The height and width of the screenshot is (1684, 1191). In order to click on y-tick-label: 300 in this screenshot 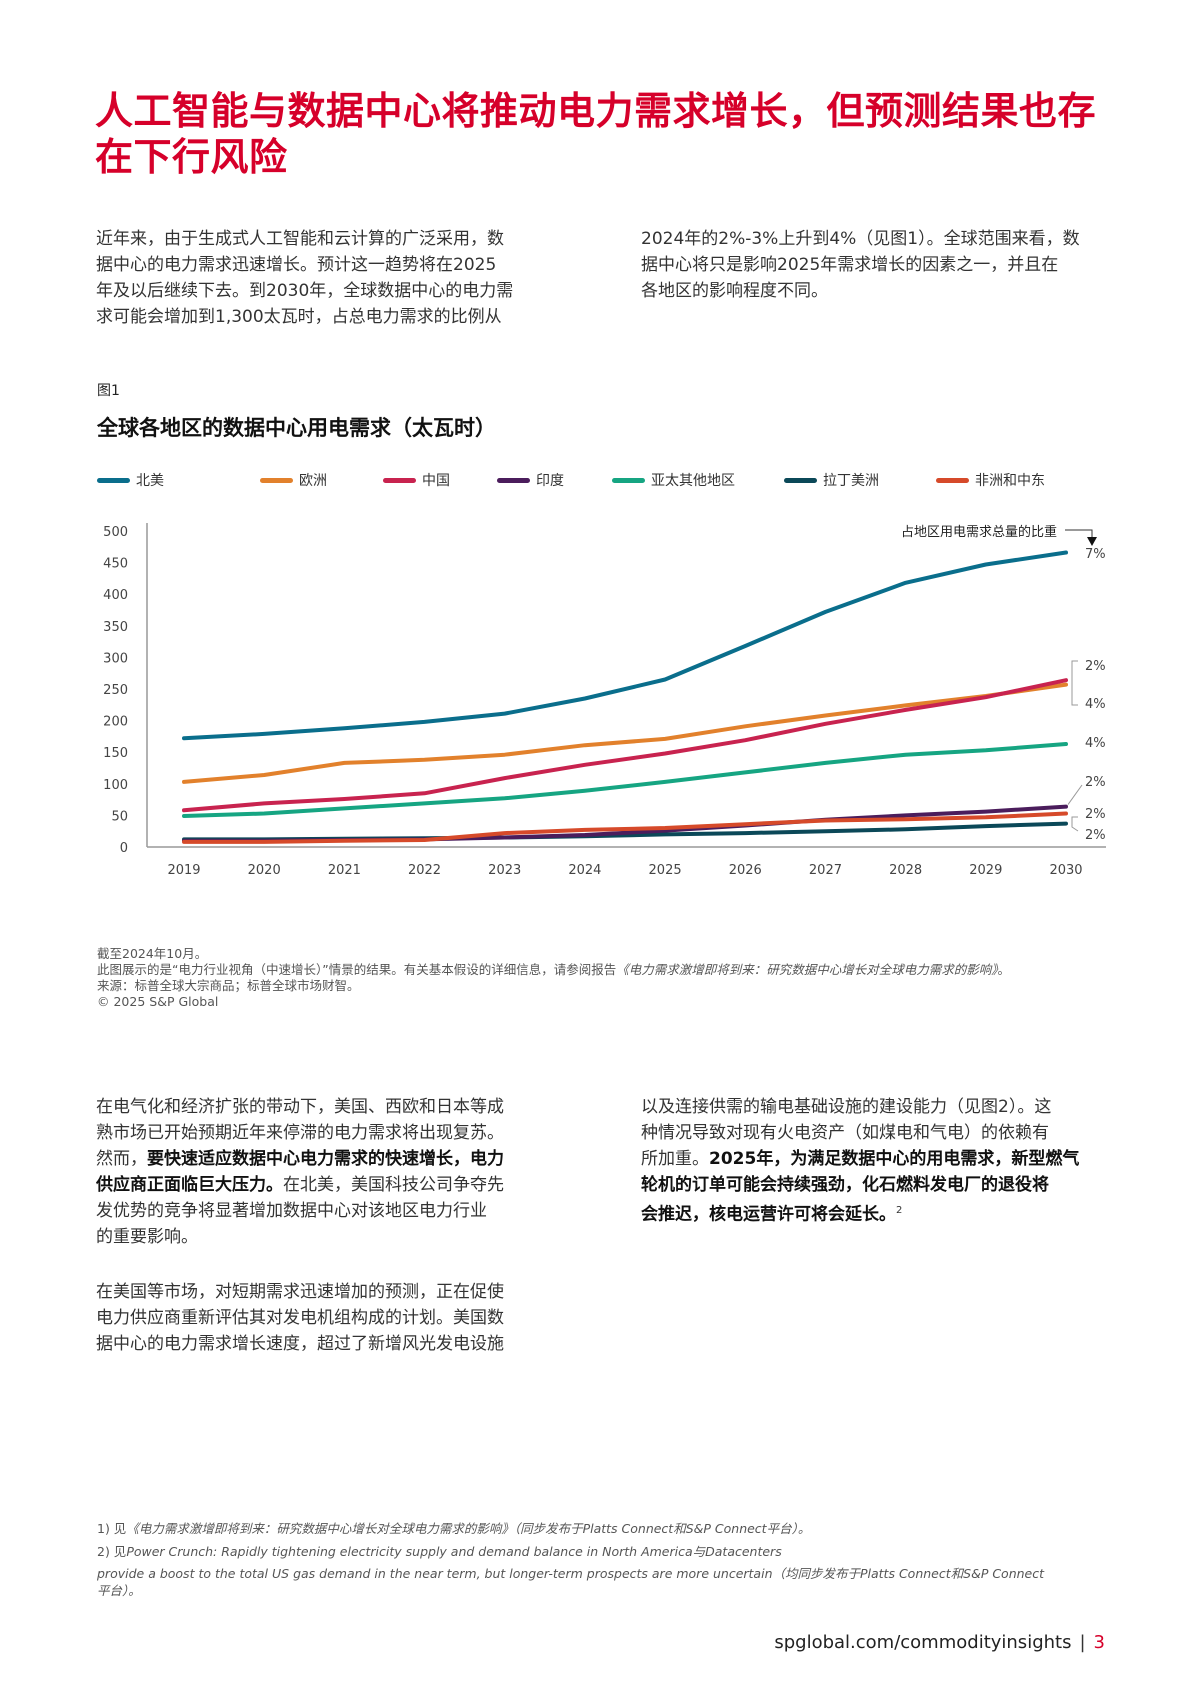, I will do `click(115, 658)`.